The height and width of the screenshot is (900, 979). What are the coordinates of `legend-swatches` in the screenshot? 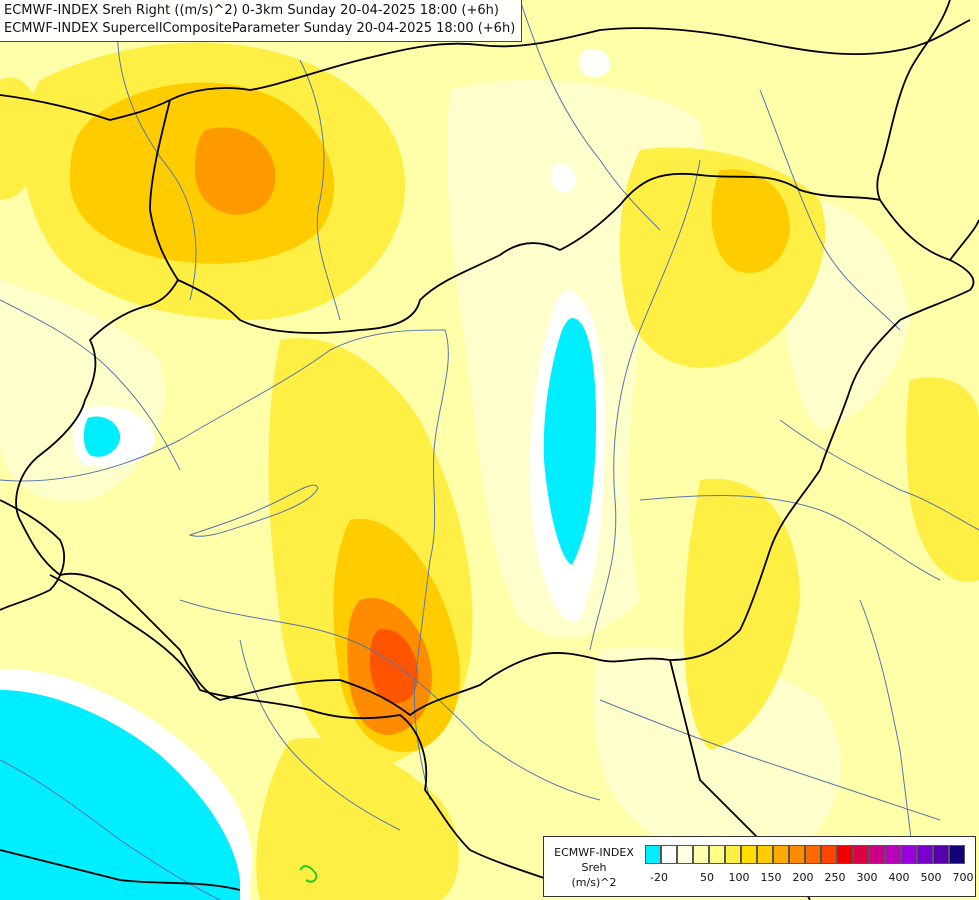 It's located at (805, 854).